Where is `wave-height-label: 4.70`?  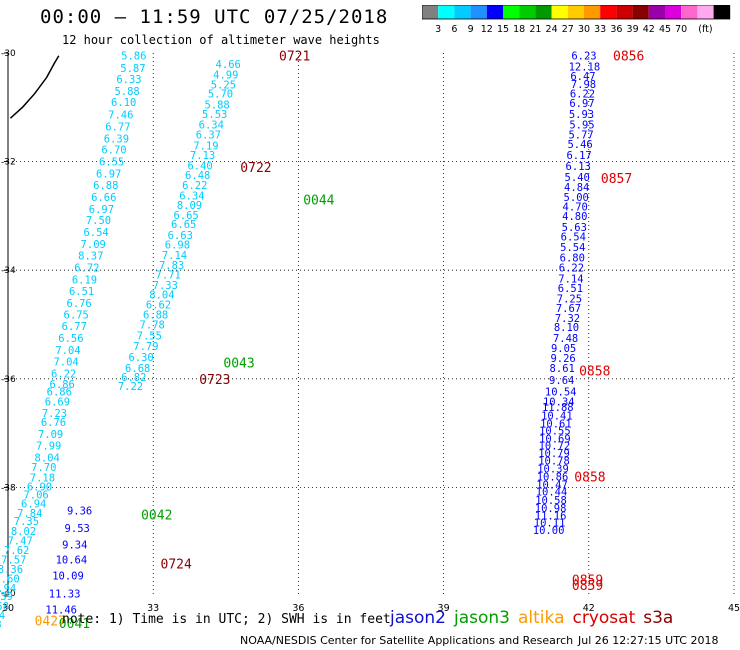
wave-height-label: 4.70 is located at coordinates (575, 208).